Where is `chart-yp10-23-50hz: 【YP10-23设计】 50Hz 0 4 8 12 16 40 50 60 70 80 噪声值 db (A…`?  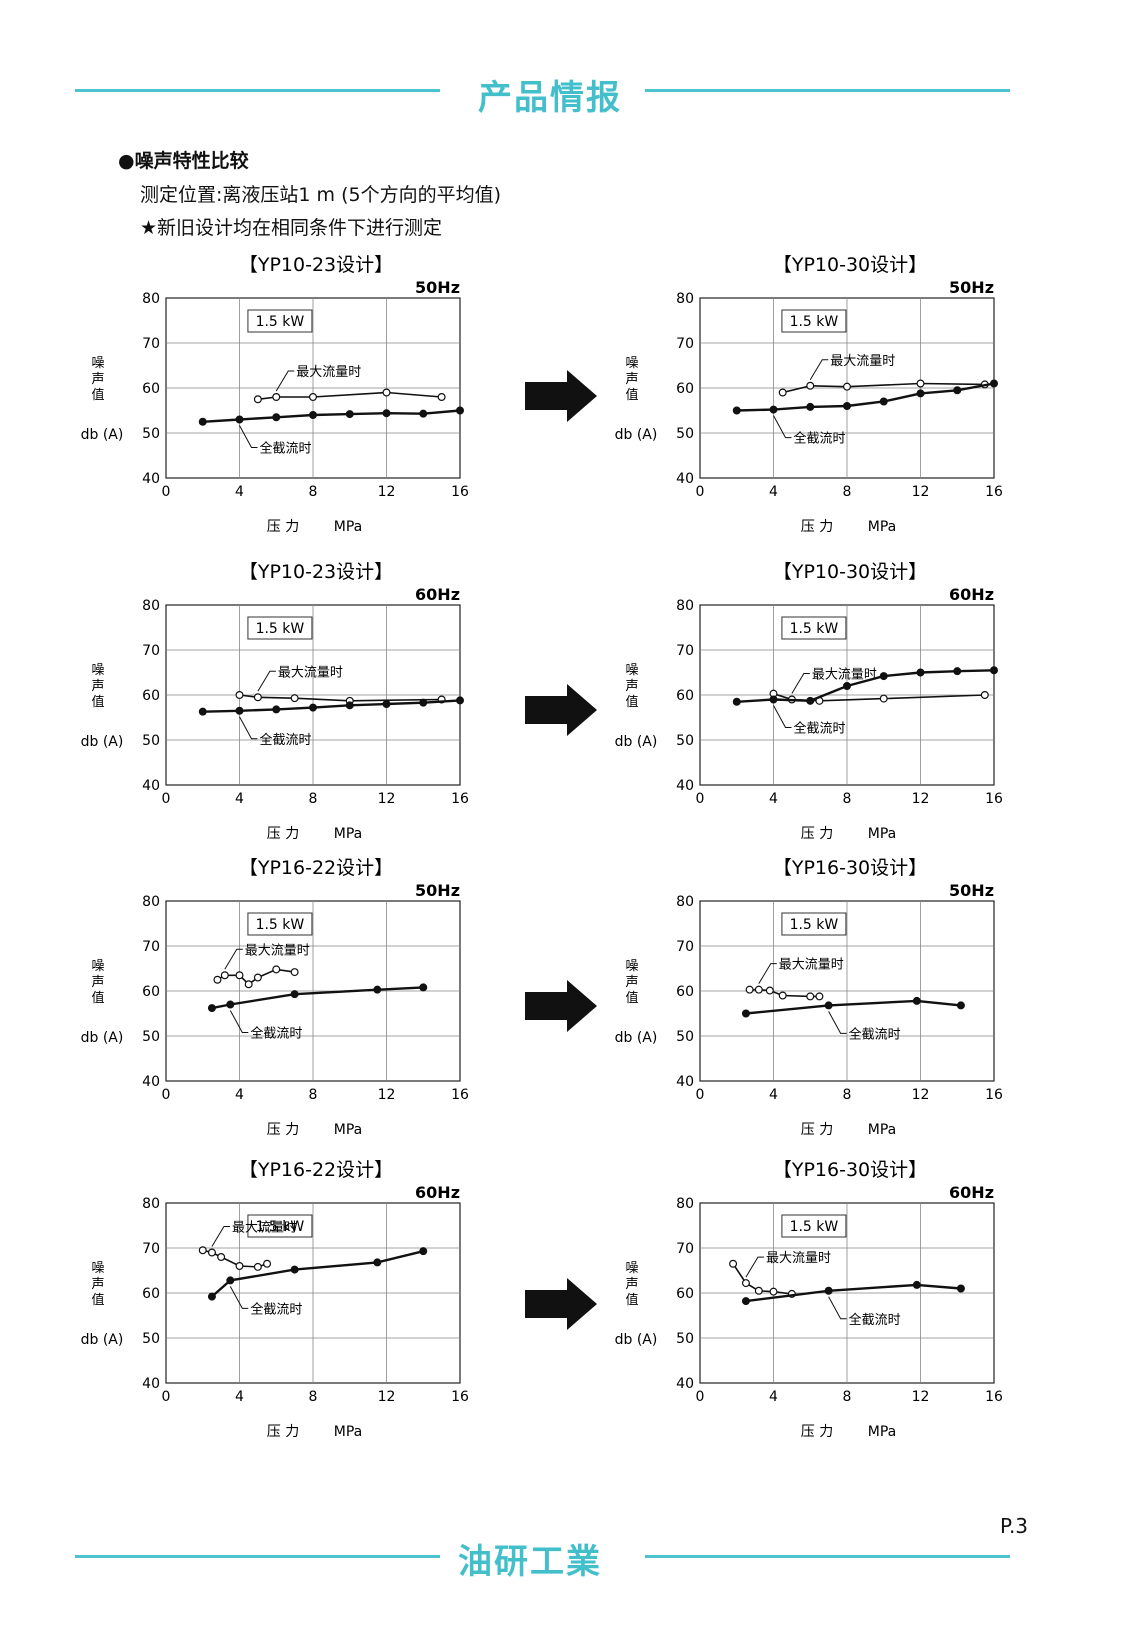 chart-yp10-23-50hz: 【YP10-23设计】 50Hz 0 4 8 12 16 40 50 60 70 80 噪声值 db (A… is located at coordinates (303, 395).